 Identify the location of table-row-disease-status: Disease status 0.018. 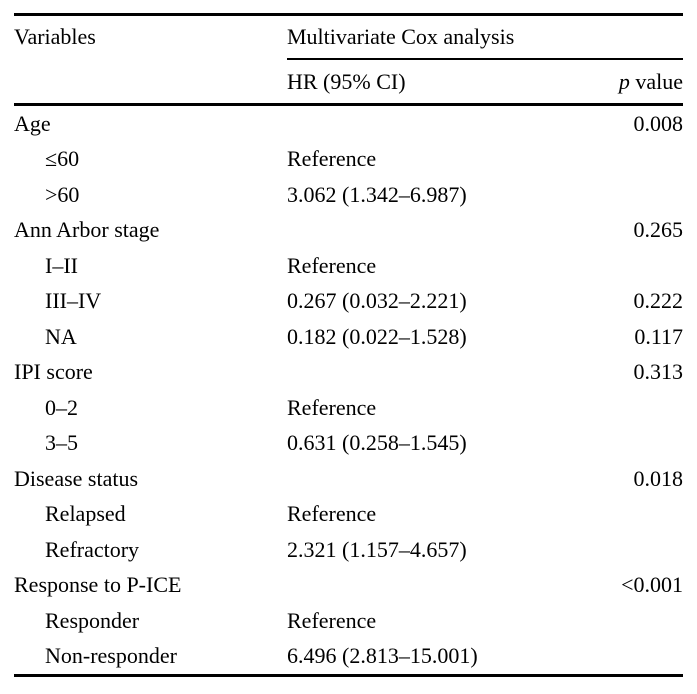
(348, 479).